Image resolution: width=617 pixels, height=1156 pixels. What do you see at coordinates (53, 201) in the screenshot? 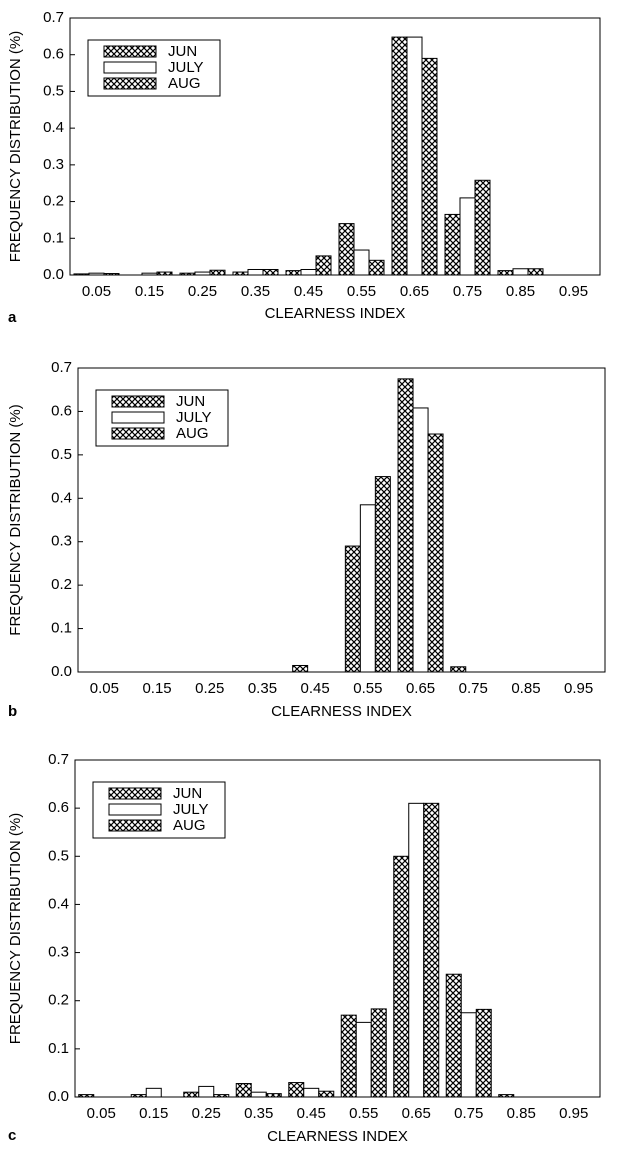
I see `y-tick-label: 0.2` at bounding box center [53, 201].